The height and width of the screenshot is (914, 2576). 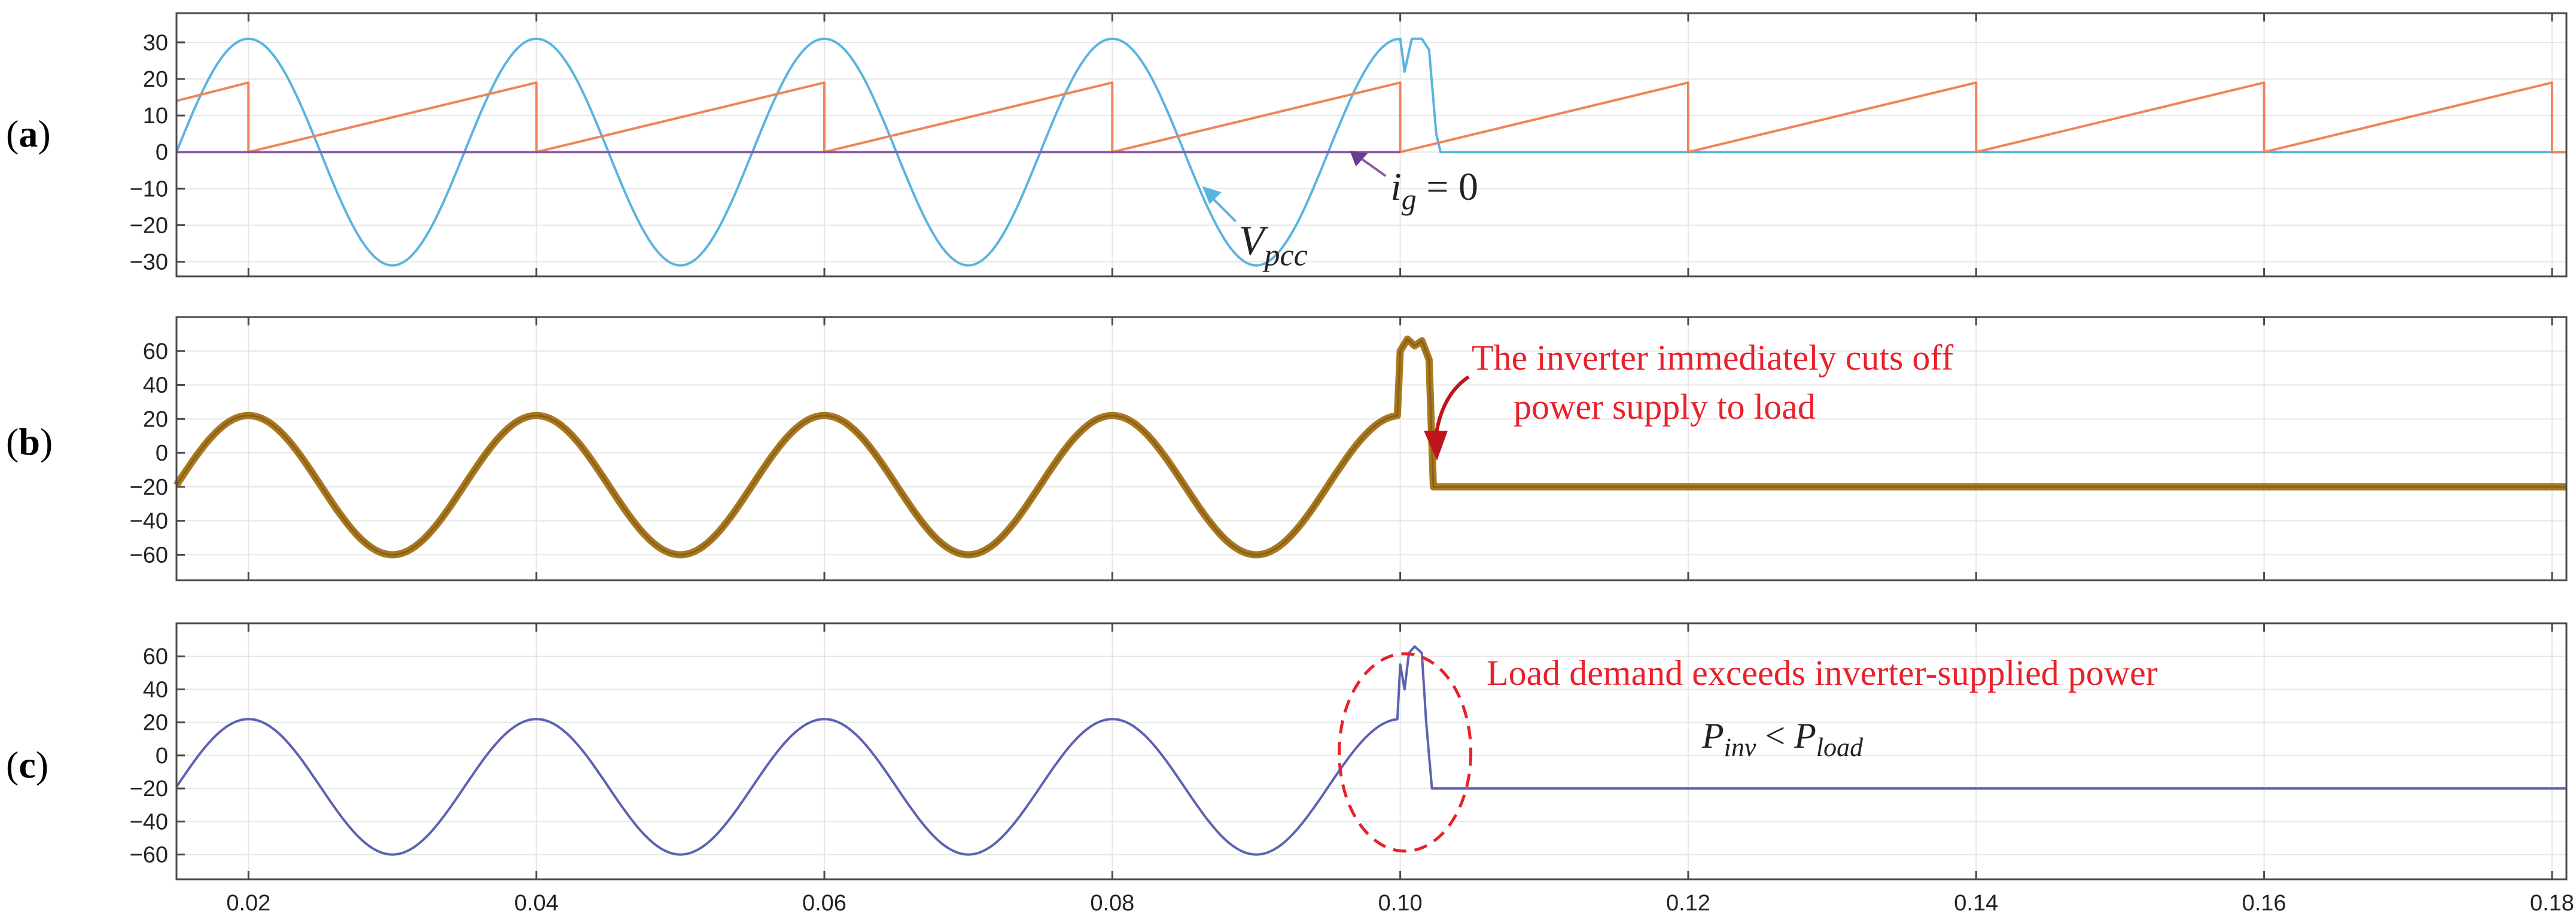 I want to click on x-tick-label: 0.12, so click(x=1688, y=903).